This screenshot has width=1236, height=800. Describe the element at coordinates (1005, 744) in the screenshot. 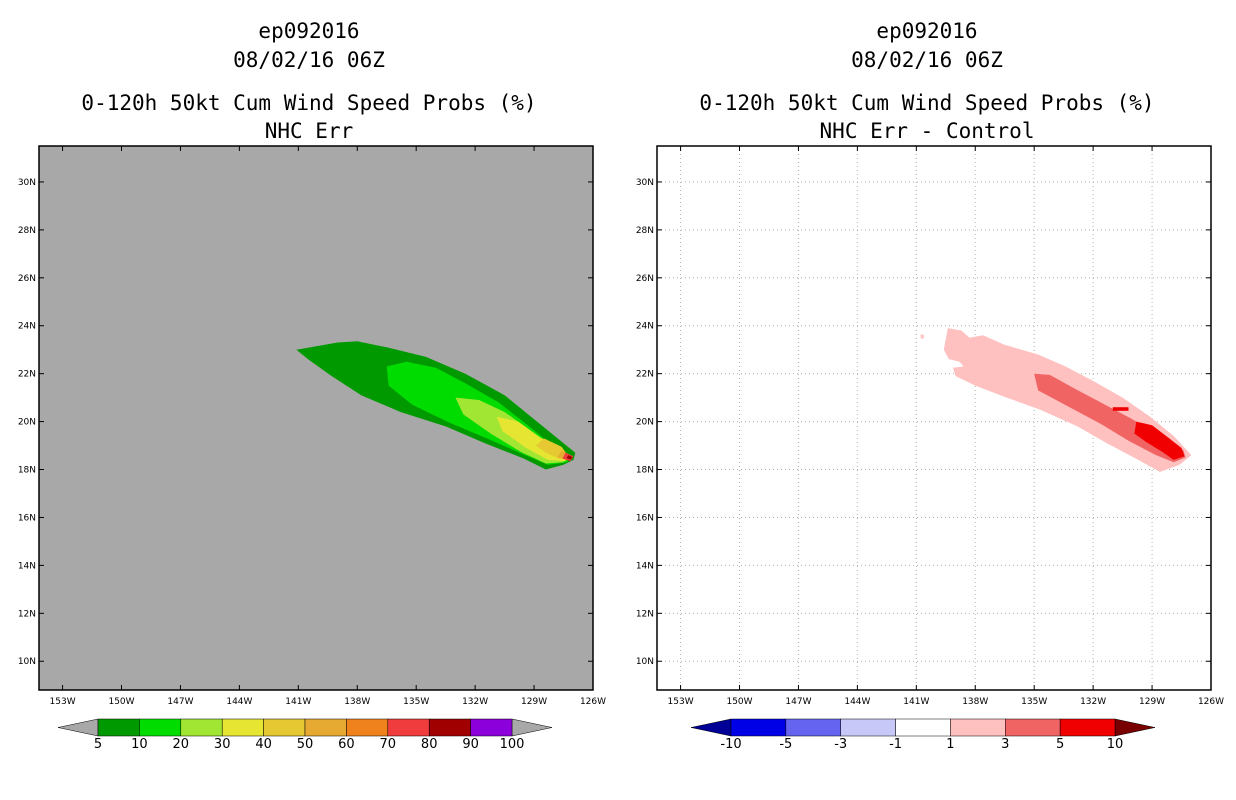

I see `colorbar-label: 3` at that location.